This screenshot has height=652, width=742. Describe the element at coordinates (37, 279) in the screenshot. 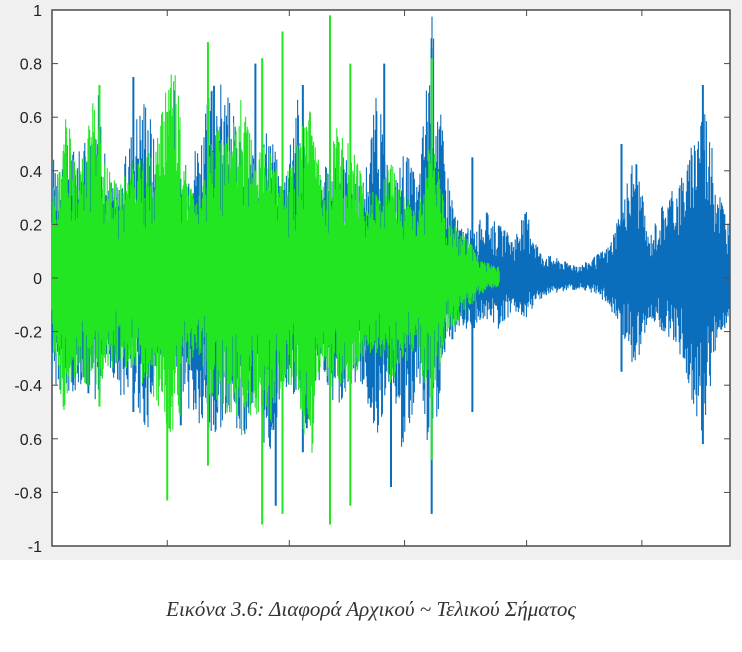

I see `y-tick-label: 0` at that location.